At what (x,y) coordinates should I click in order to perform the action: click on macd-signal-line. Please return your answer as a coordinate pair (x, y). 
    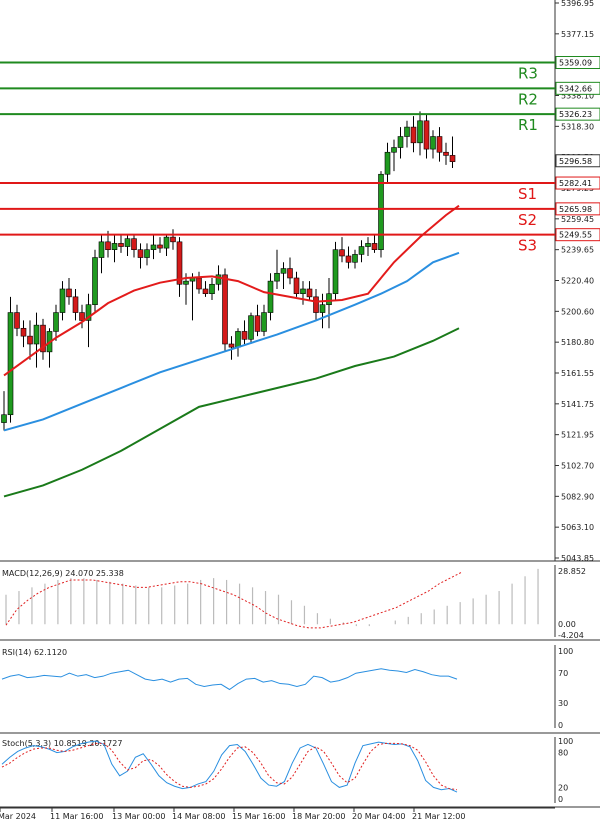
    Looking at the image, I should click on (233, 600).